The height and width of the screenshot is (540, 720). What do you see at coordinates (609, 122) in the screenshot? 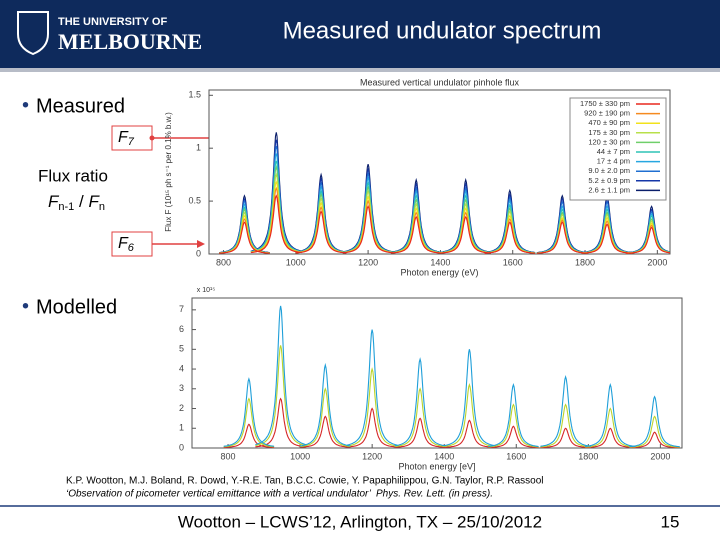
I see `legend-label: 470 ± 90 pm` at bounding box center [609, 122].